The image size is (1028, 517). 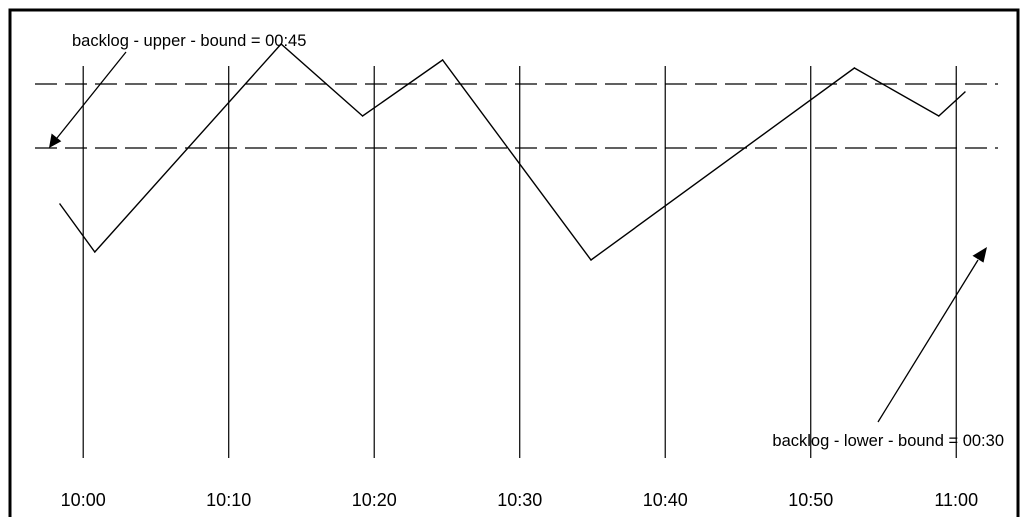 I want to click on reference-lines, so click(x=516, y=116).